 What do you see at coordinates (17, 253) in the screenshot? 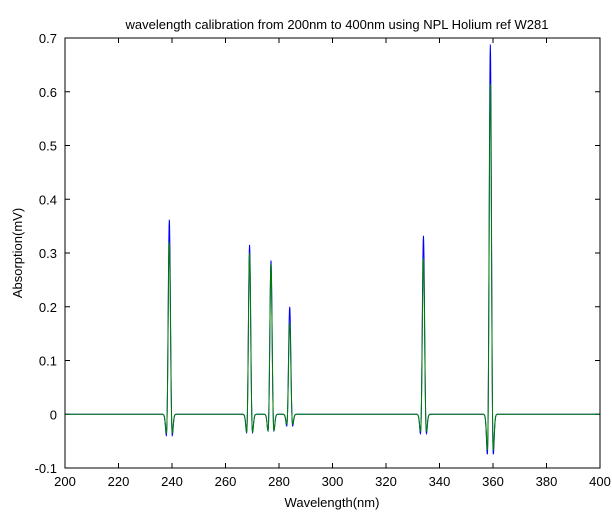
I see `y-axis-title: Absorption(mV)` at bounding box center [17, 253].